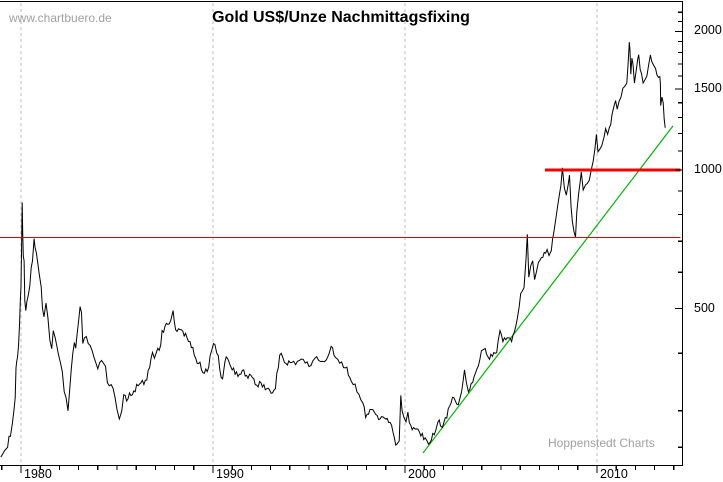  I want to click on hoppenstedt-credit: Hoppenstedt Charts, so click(601, 443).